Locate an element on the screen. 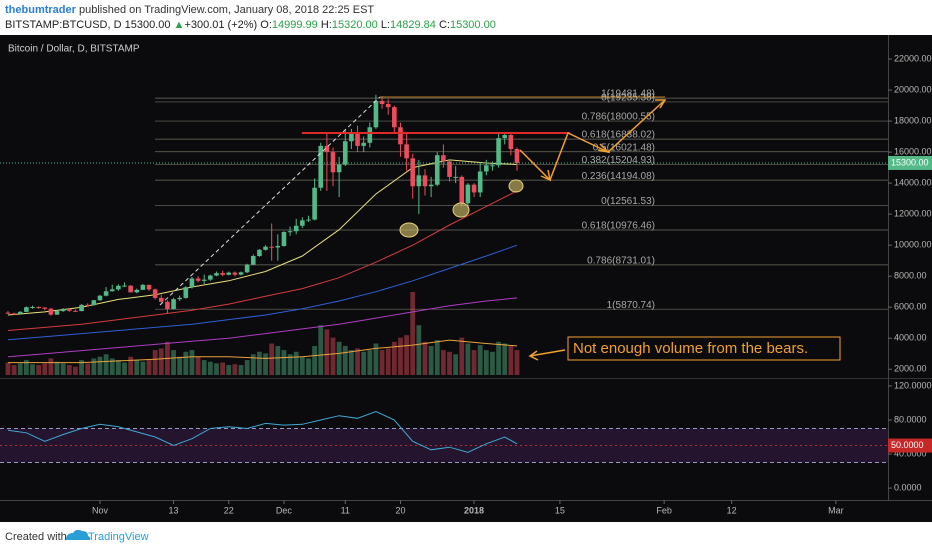 Image resolution: width=932 pixels, height=550 pixels. footer-brand: TradingView is located at coordinates (118, 537).